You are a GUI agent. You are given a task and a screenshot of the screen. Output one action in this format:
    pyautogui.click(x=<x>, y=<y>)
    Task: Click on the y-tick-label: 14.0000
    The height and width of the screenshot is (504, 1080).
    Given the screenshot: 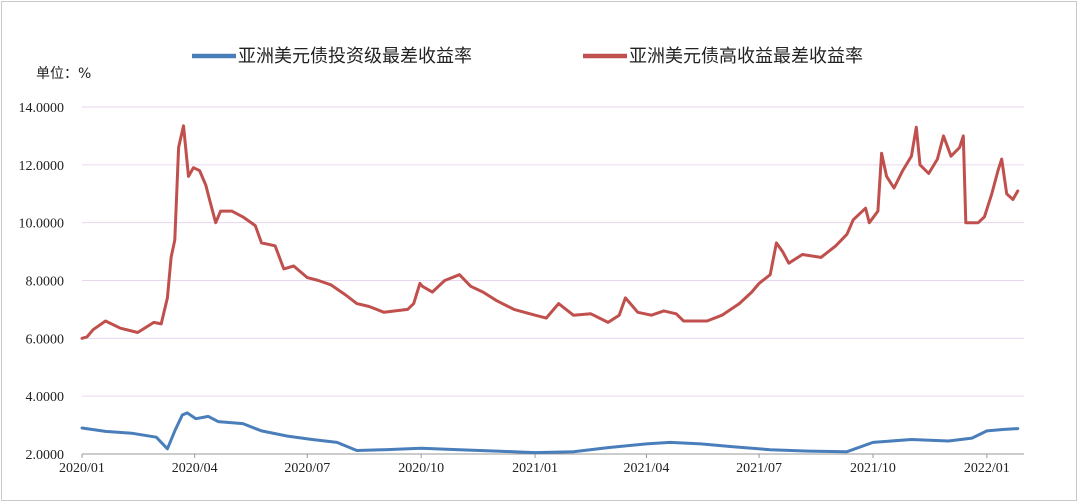 What is the action you would take?
    pyautogui.click(x=42, y=108)
    